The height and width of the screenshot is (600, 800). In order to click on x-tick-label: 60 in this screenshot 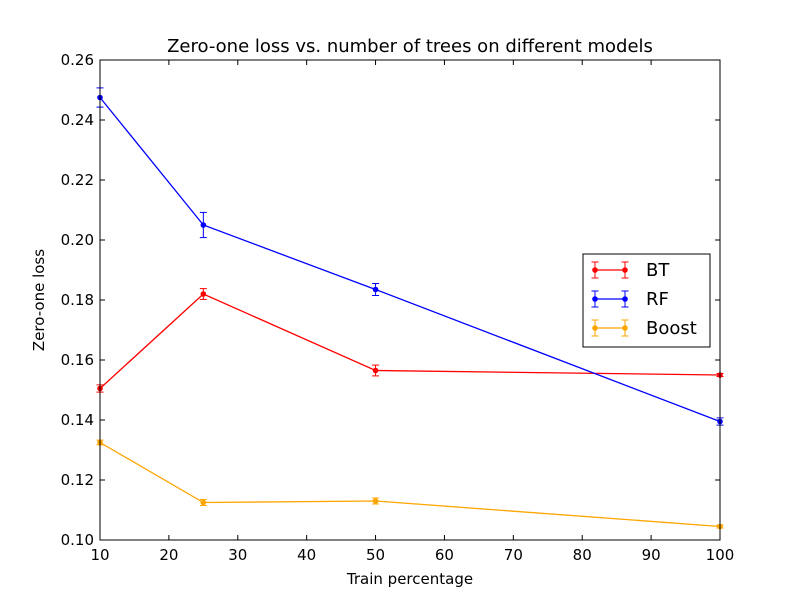, I will do `click(444, 555)`.